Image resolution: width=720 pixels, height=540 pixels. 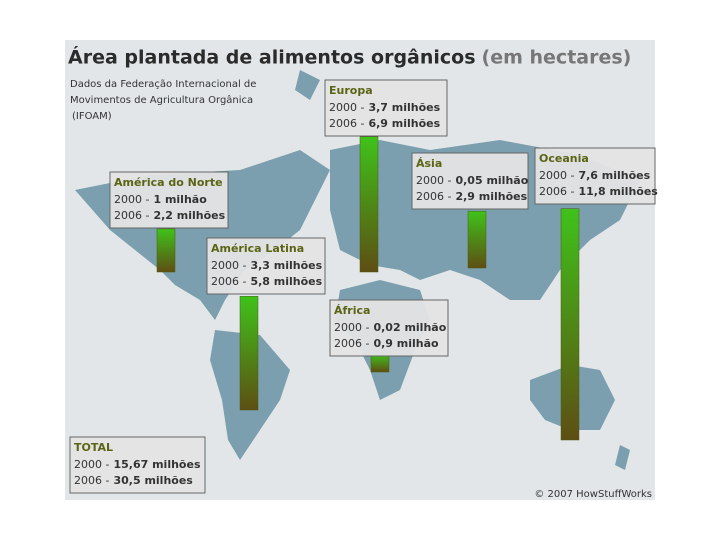 I want to click on source-line: (IFOAM), so click(x=92, y=116).